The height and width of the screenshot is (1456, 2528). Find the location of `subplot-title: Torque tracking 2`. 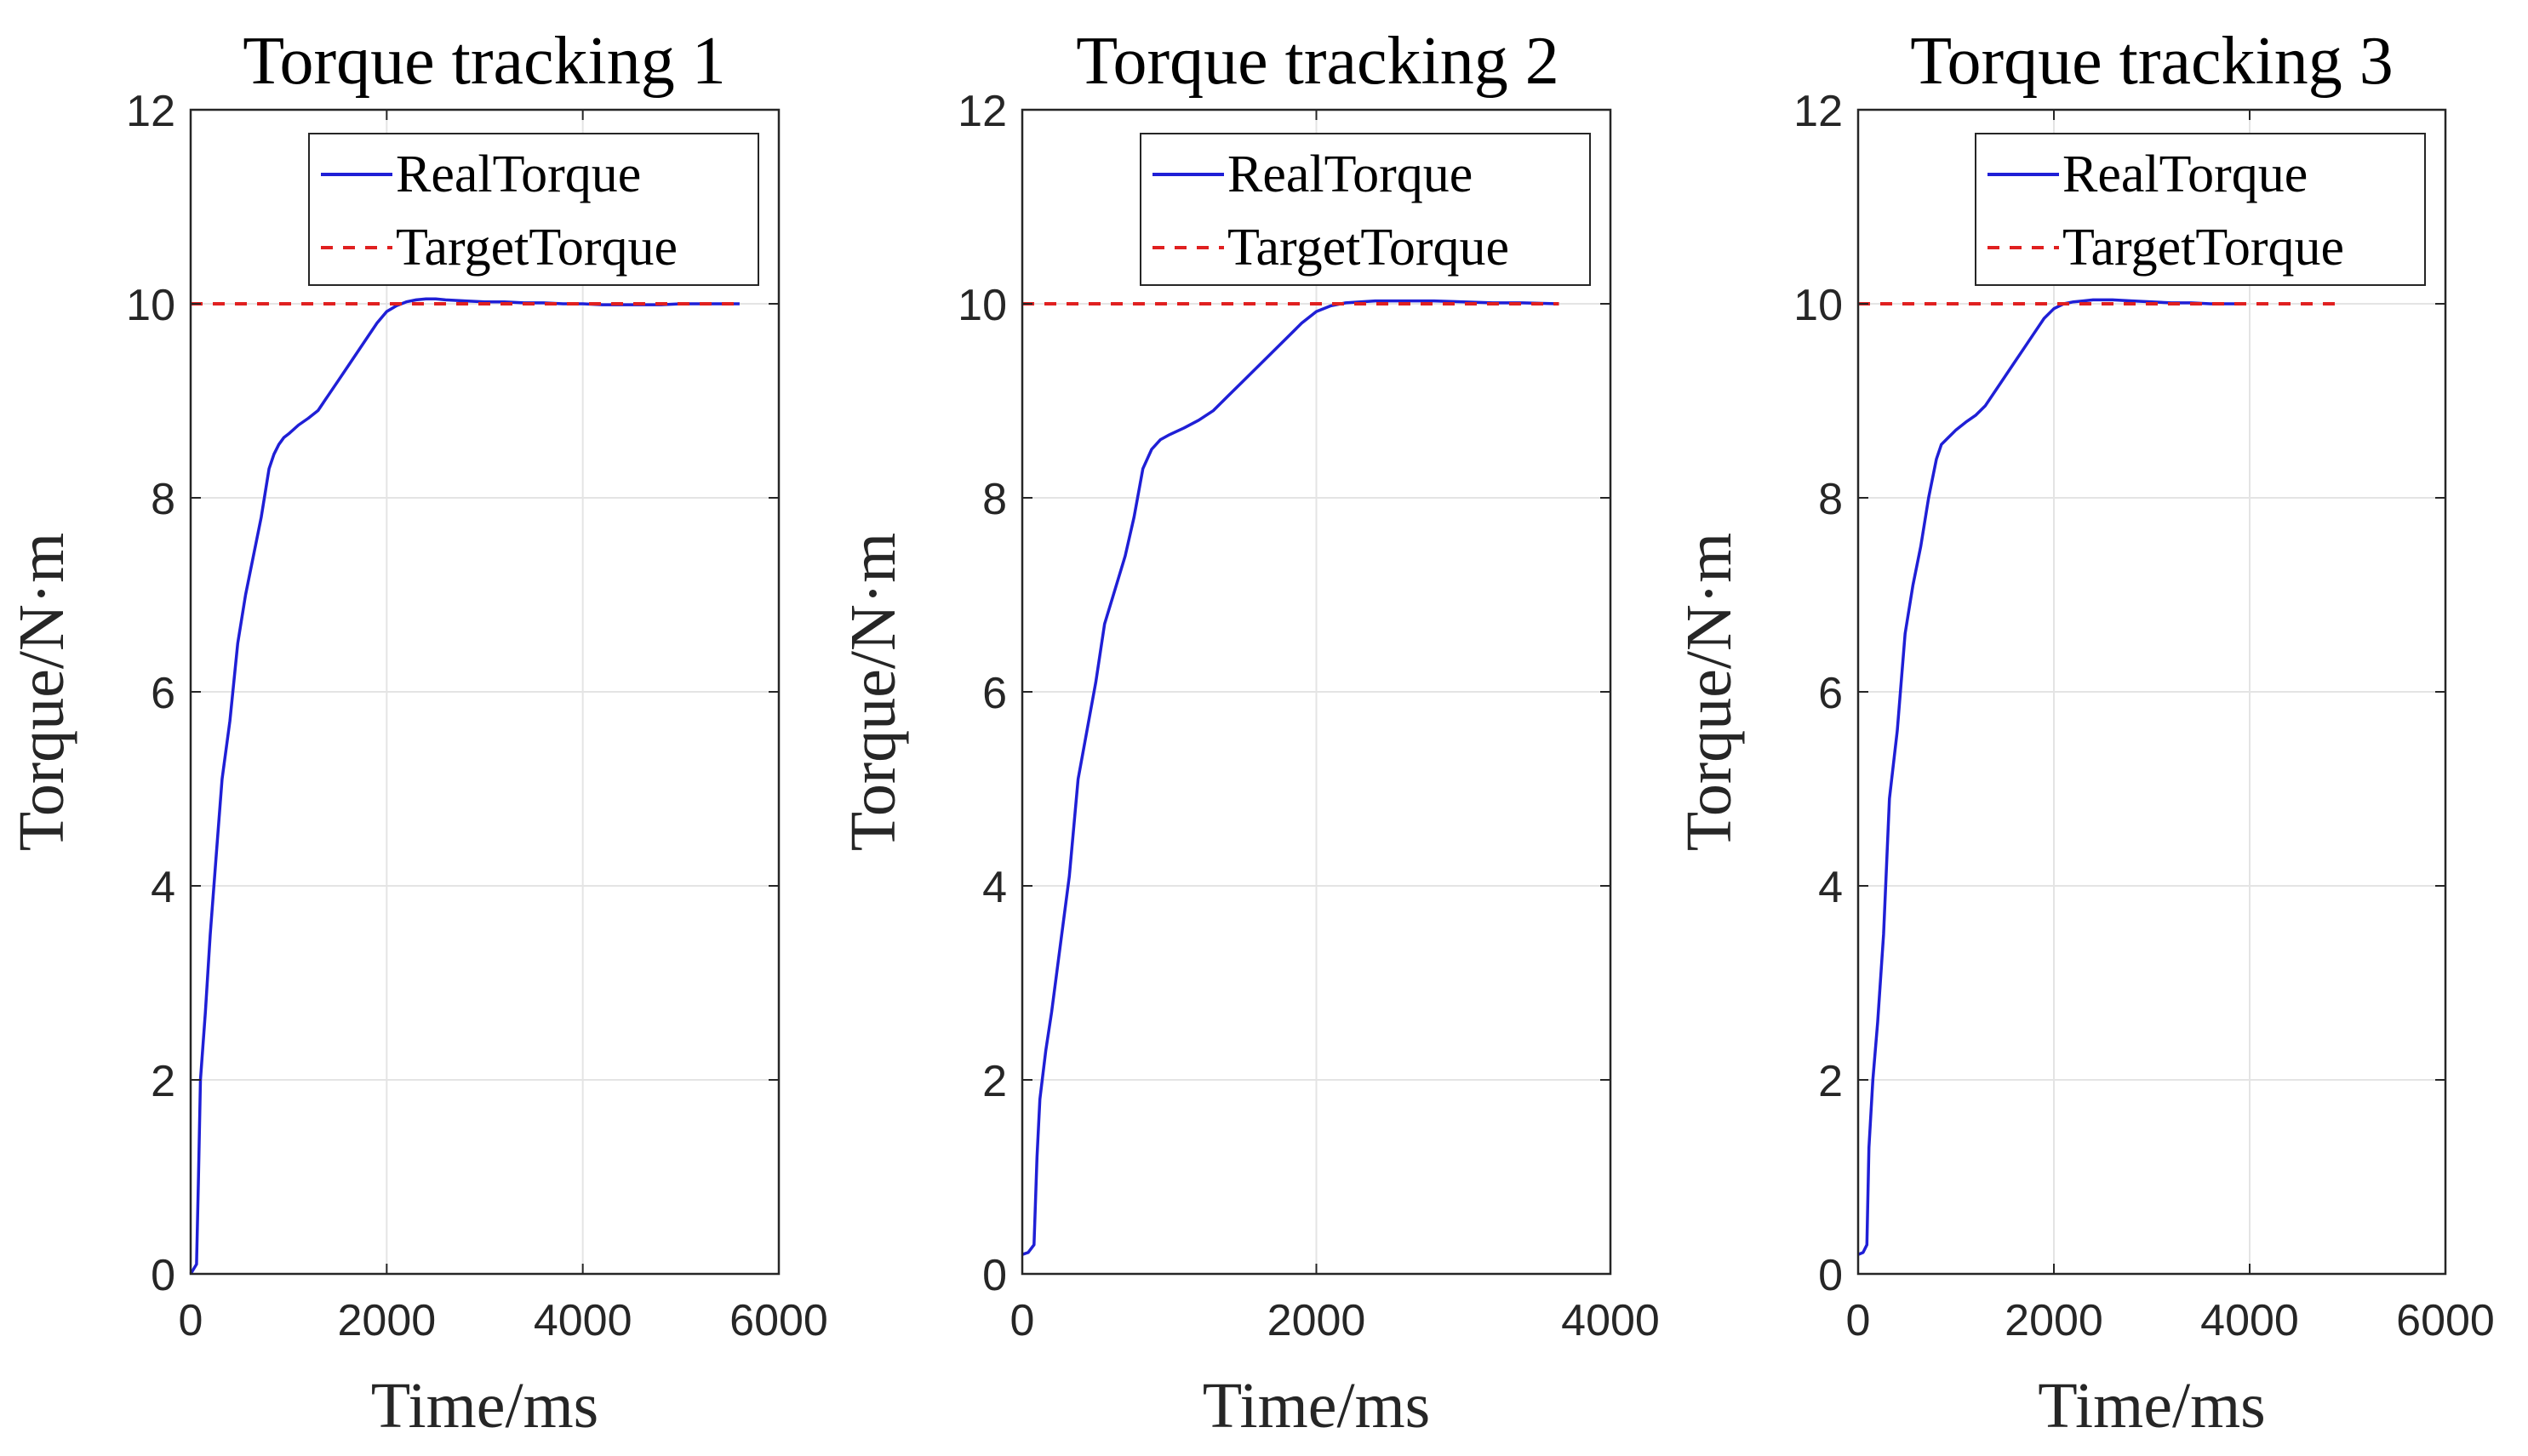

subplot-title: Torque tracking 2 is located at coordinates (1317, 62).